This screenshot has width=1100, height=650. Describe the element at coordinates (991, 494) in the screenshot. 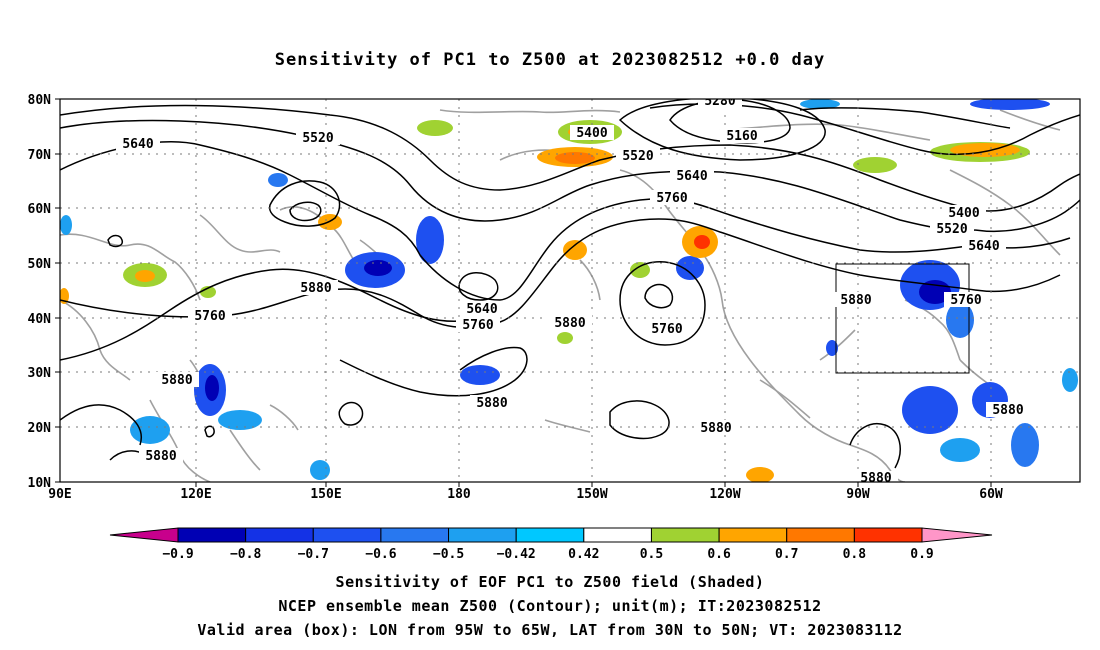

I see `lon-tick-label: 60W` at that location.